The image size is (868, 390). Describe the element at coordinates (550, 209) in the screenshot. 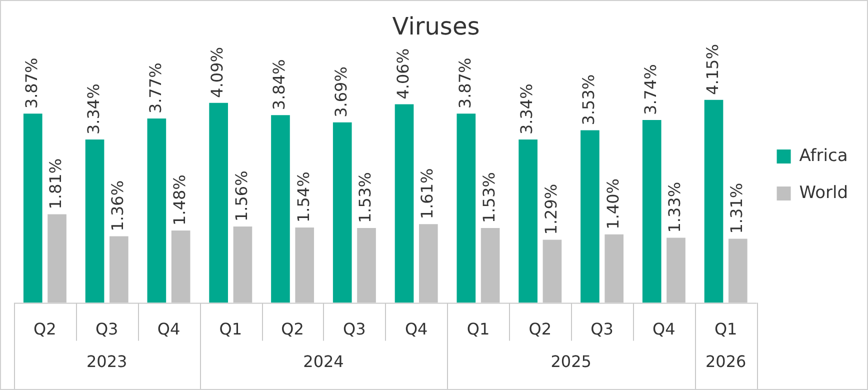

I see `data-label: 1.29%` at that location.